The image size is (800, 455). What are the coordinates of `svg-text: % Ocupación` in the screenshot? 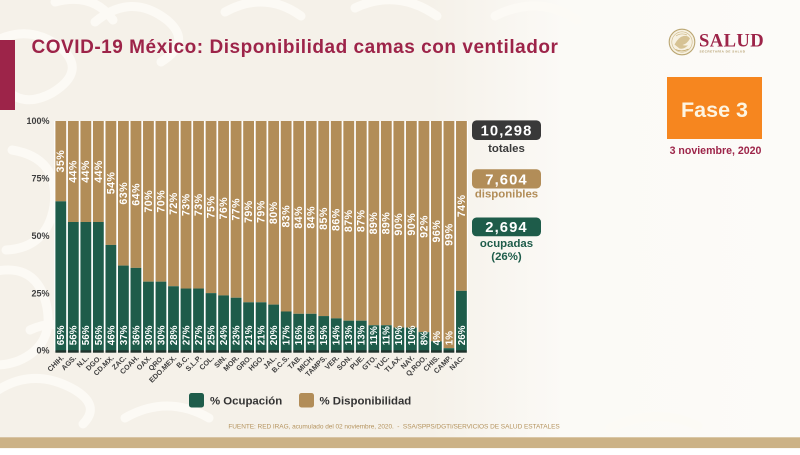 It's located at (246, 402).